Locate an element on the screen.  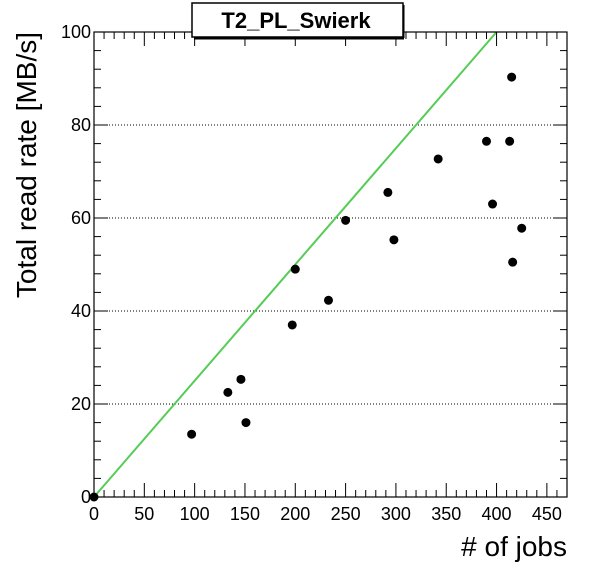
y-tick-label-0: 0 is located at coordinates (86, 497).